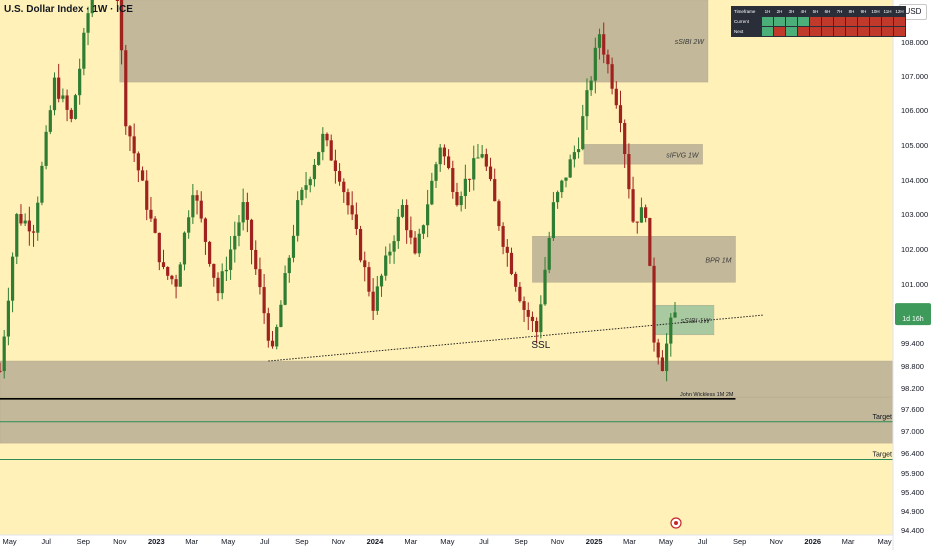 The width and height of the screenshot is (932, 550). I want to click on price-tick-label: 102.000, so click(914, 249).